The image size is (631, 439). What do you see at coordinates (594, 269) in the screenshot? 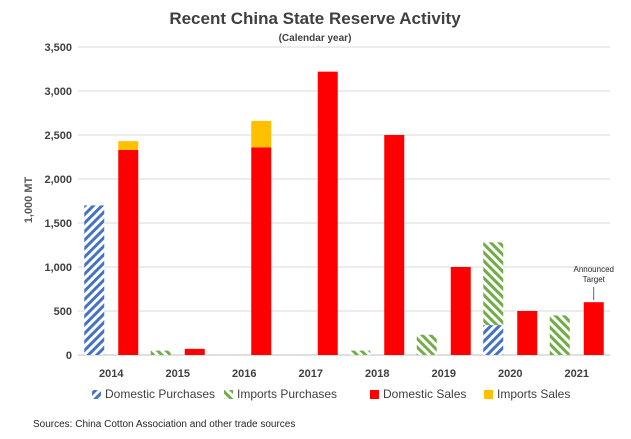
I see `annotation-line: Announced` at bounding box center [594, 269].